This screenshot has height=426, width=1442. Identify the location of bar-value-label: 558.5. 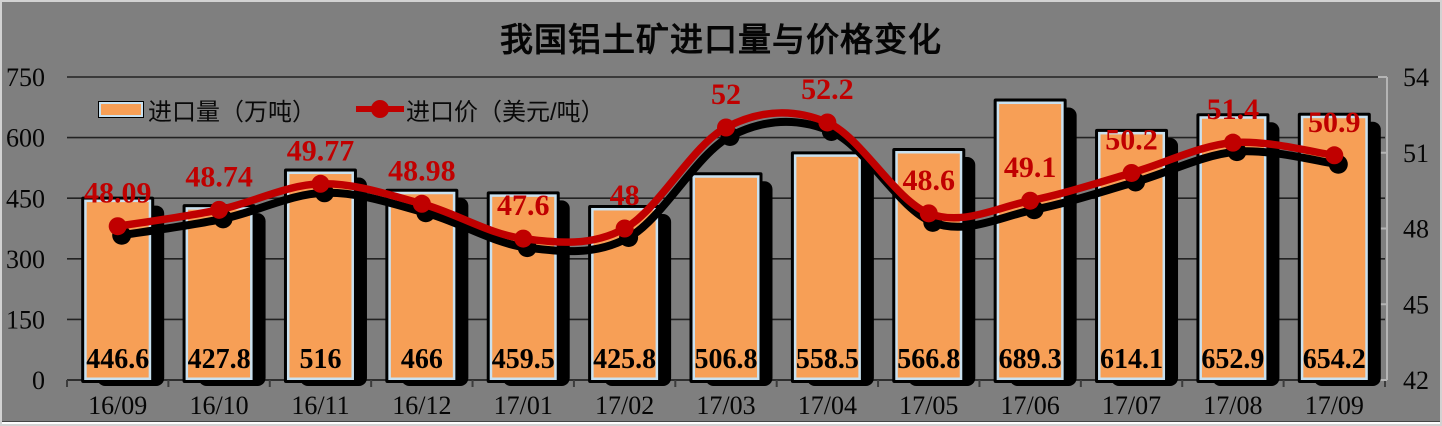
(827, 359).